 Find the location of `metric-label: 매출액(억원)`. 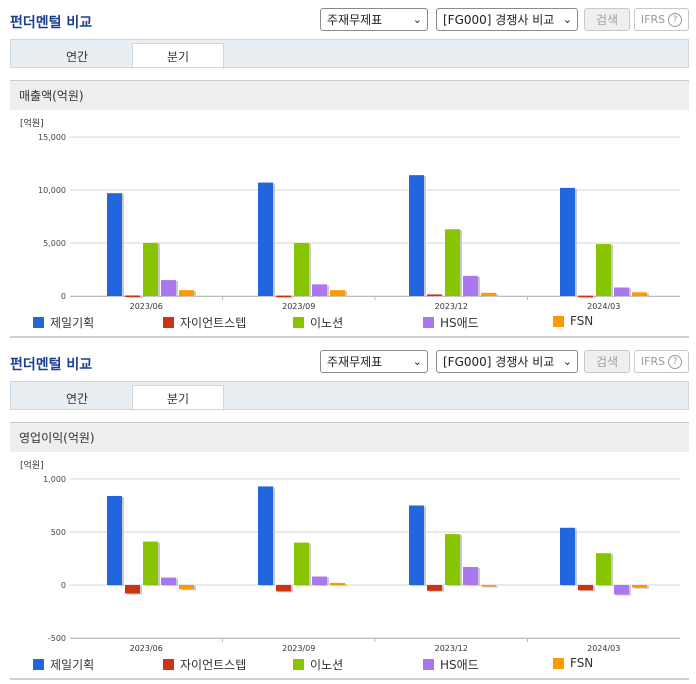

metric-label: 매출액(억원) is located at coordinates (51, 96).